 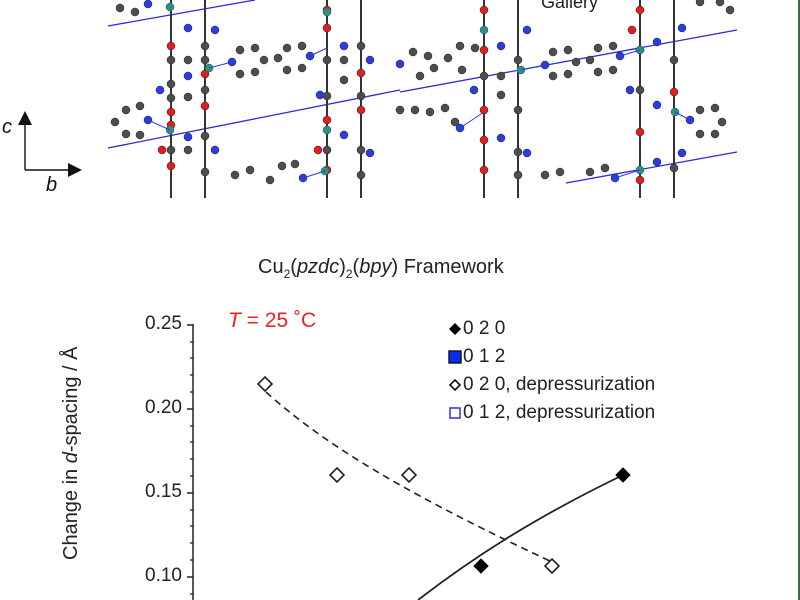 What do you see at coordinates (551, 413) in the screenshot?
I see `legend-item-012-depressurization: 0 1 2, depressurization` at bounding box center [551, 413].